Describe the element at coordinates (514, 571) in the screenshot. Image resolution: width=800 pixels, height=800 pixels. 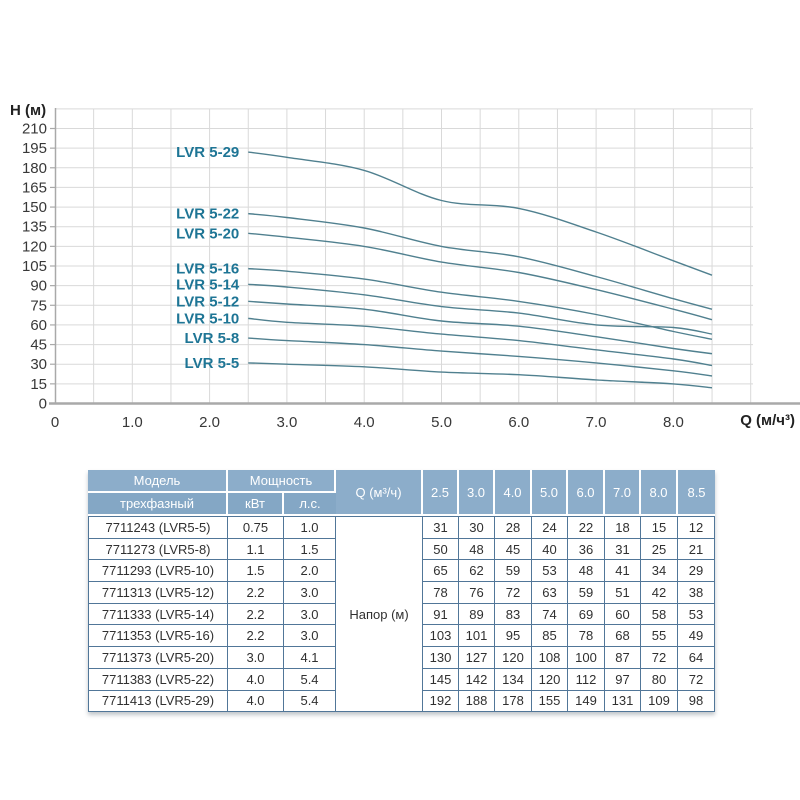
I see `head-value-cell: 59` at that location.